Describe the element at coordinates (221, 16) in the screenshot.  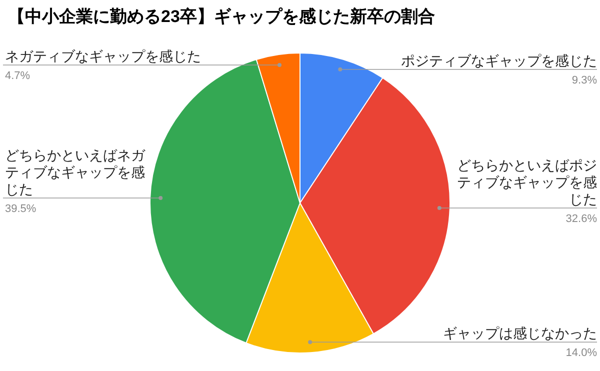
I see `chart-title: 【中小企業に勤める23卒】ギャップを感じた新卒の割合` at that location.